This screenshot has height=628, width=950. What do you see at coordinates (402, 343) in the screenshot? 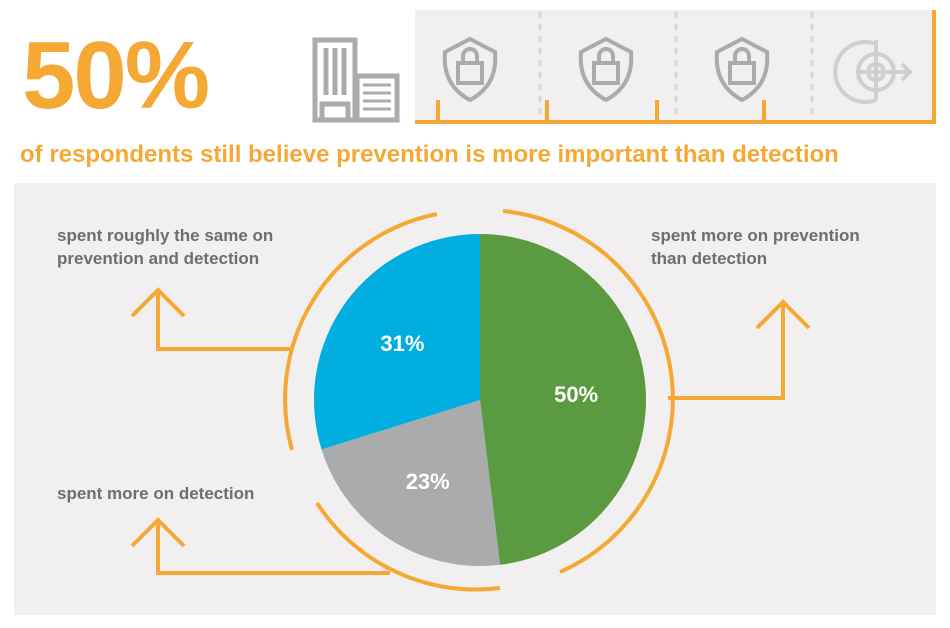
I see `pie-slice-label: 31%` at bounding box center [402, 343].